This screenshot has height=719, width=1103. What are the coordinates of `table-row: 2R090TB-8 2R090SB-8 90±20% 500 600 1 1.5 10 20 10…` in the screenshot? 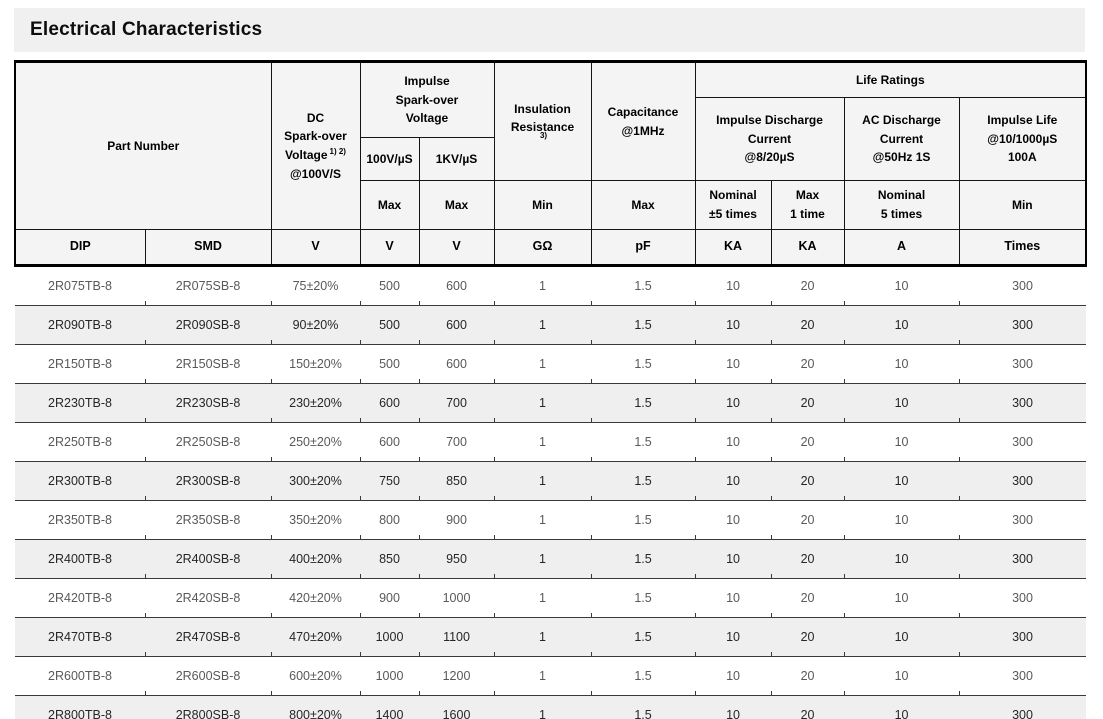 It's located at (551, 327).